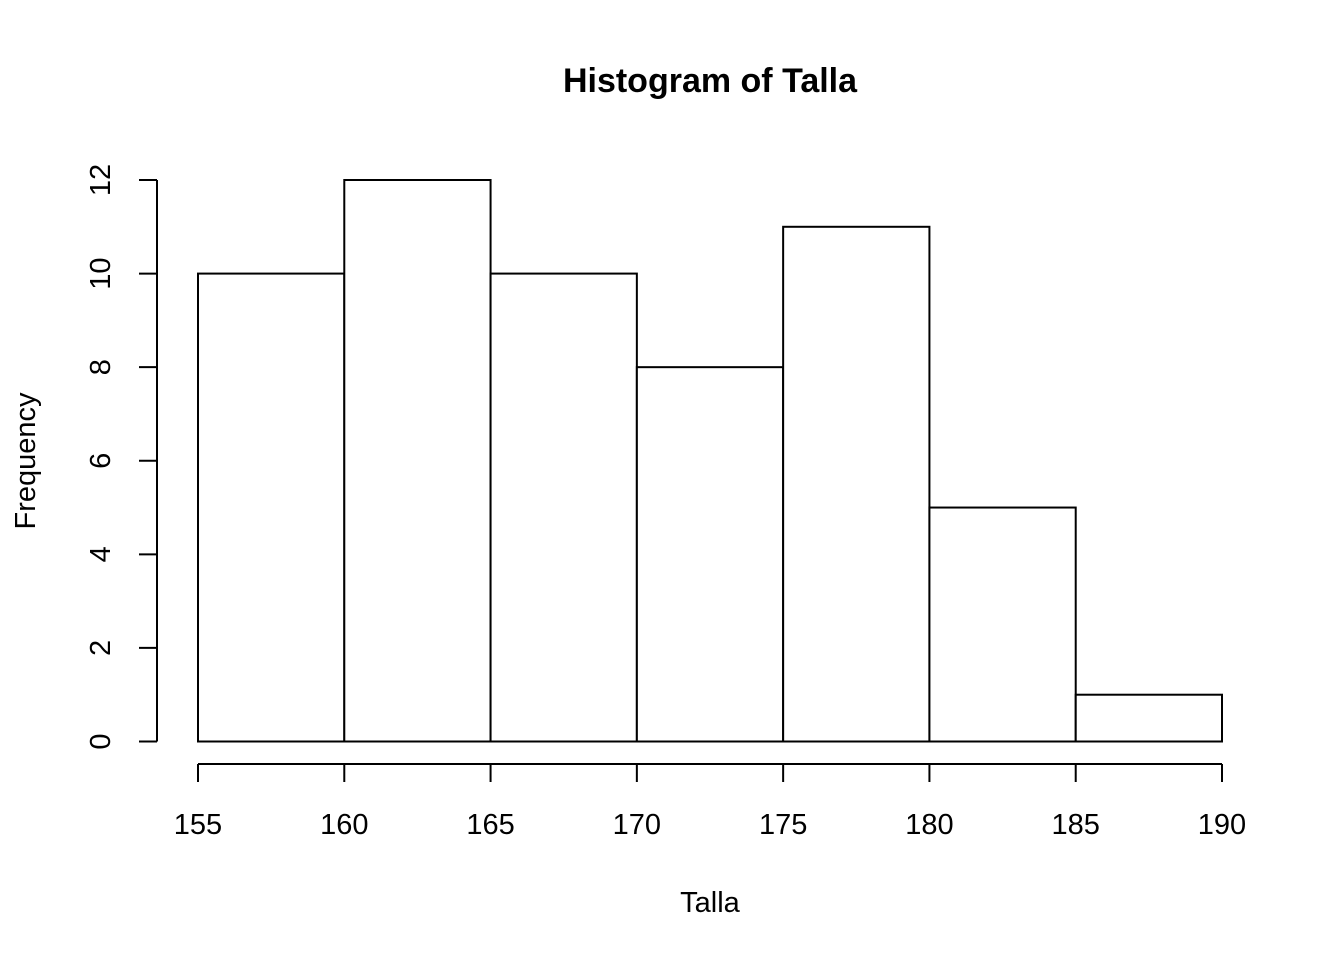  Describe the element at coordinates (710, 802) in the screenshot. I see `x-axis: 155 160 165 170 175 180 185 190` at that location.